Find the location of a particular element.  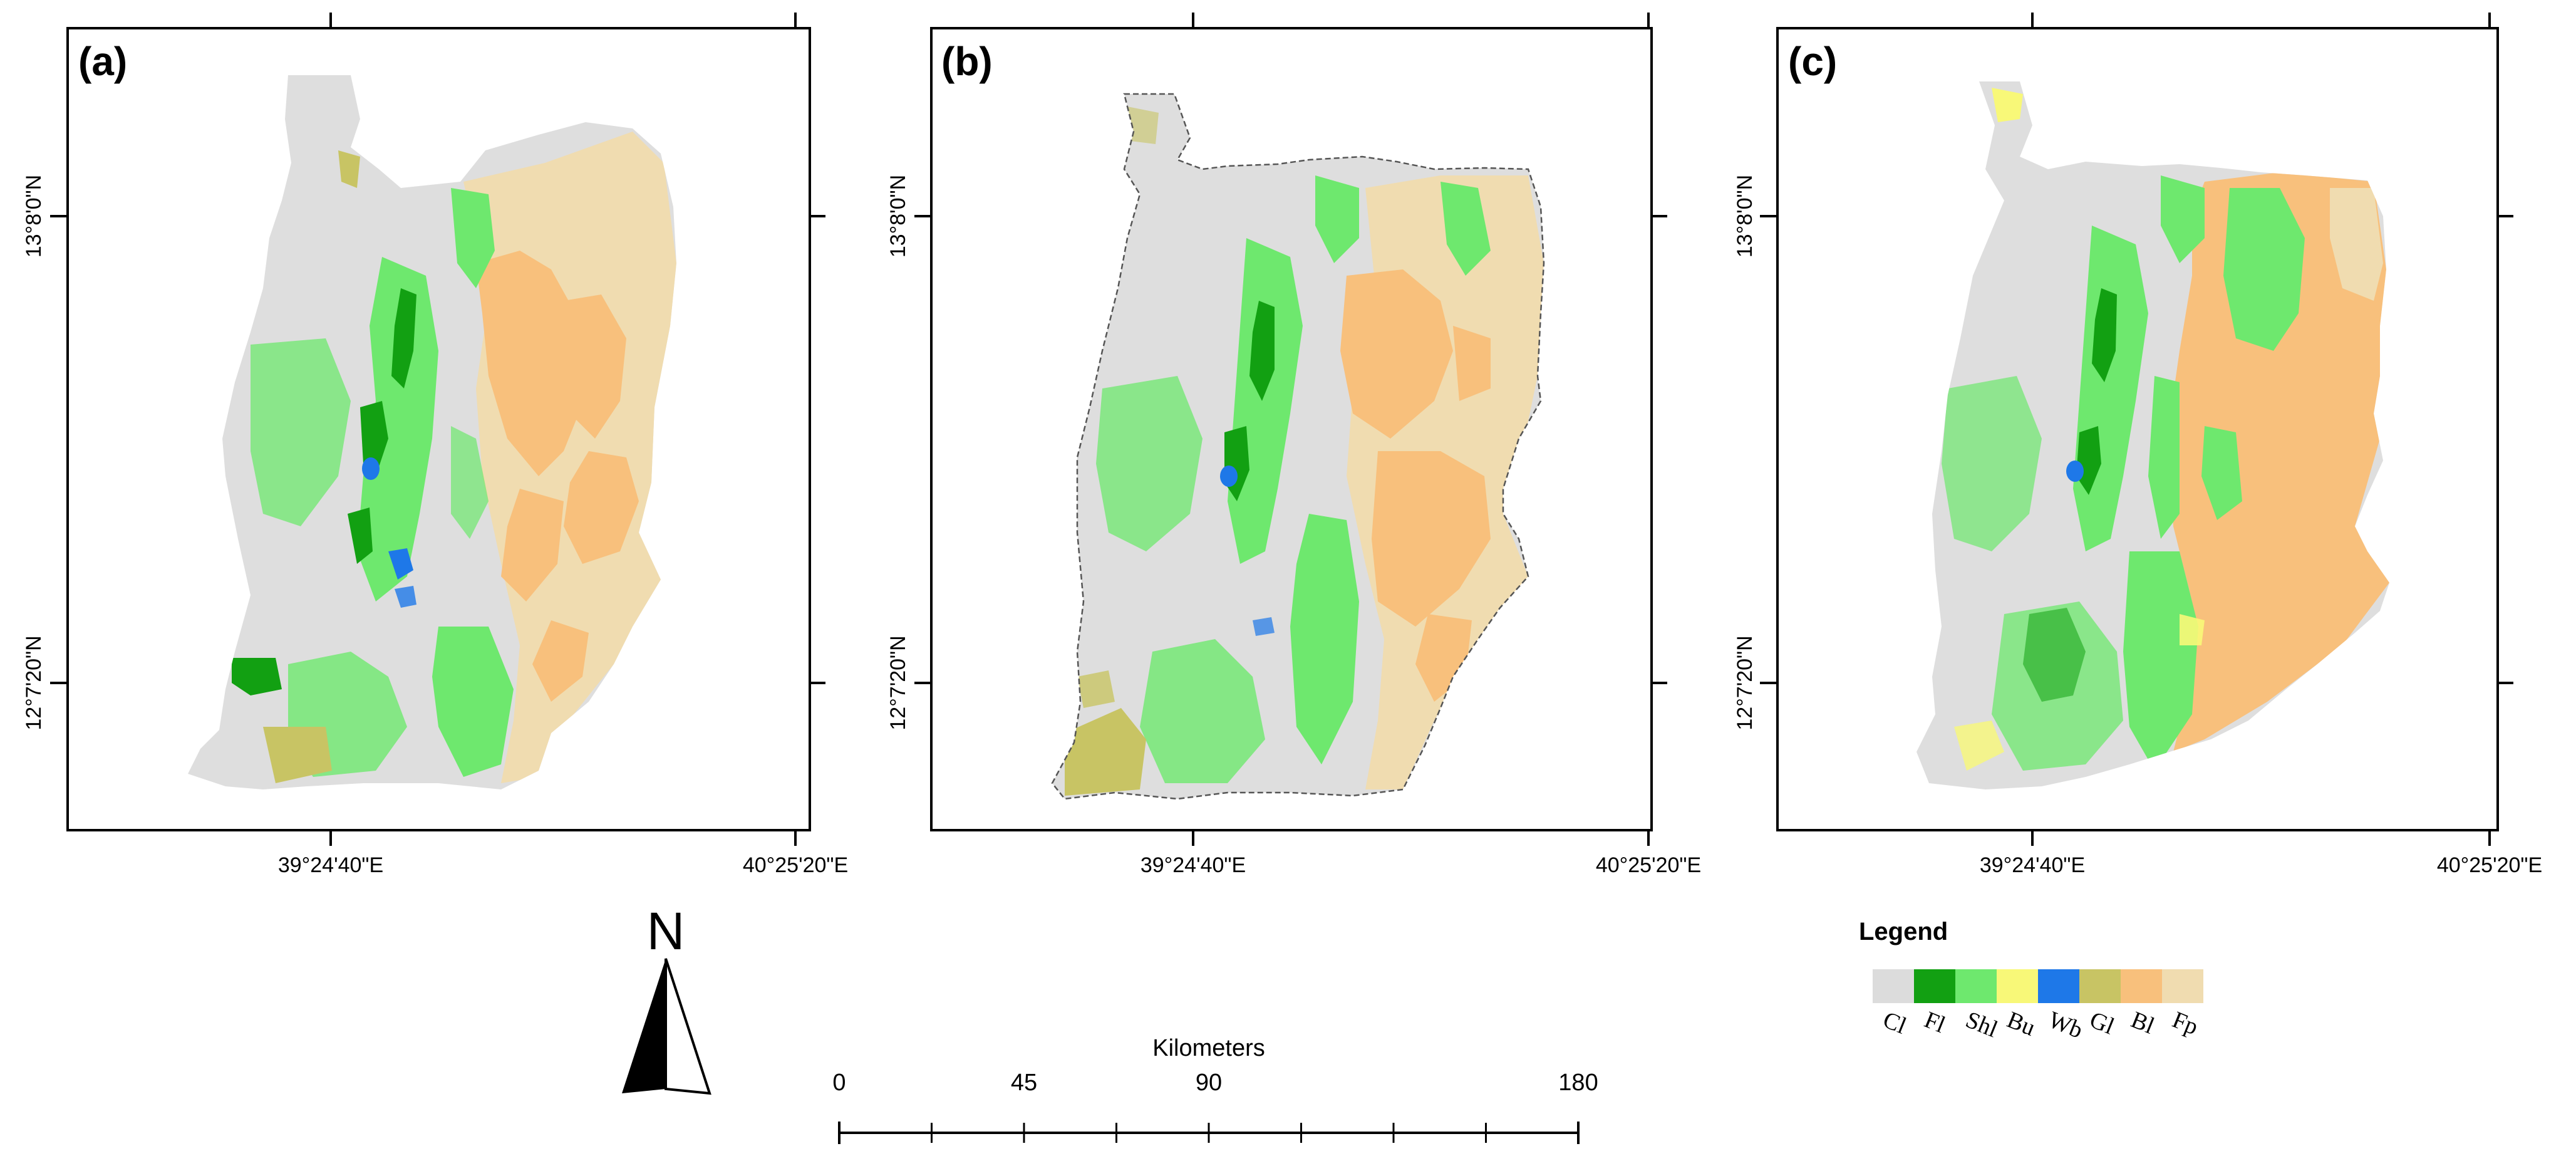

legend-label-fp: Fp is located at coordinates (2185, 1023).